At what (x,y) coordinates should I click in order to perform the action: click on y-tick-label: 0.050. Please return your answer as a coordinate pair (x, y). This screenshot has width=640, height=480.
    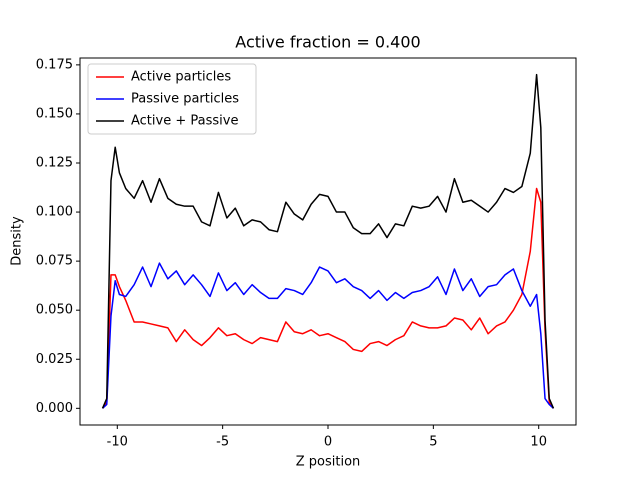
    Looking at the image, I should click on (54, 310).